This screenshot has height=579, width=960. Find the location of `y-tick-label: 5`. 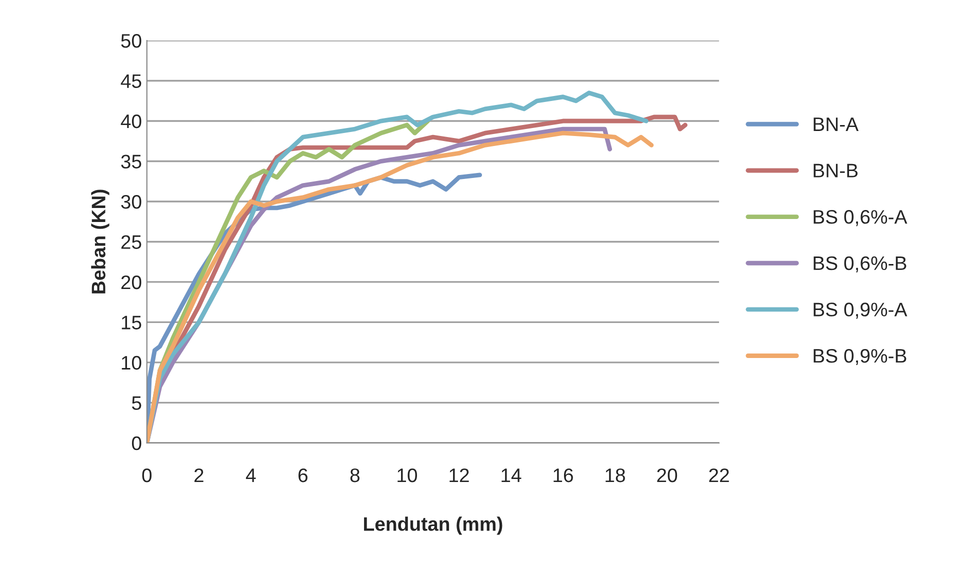

y-tick-label: 5 is located at coordinates (137, 403).